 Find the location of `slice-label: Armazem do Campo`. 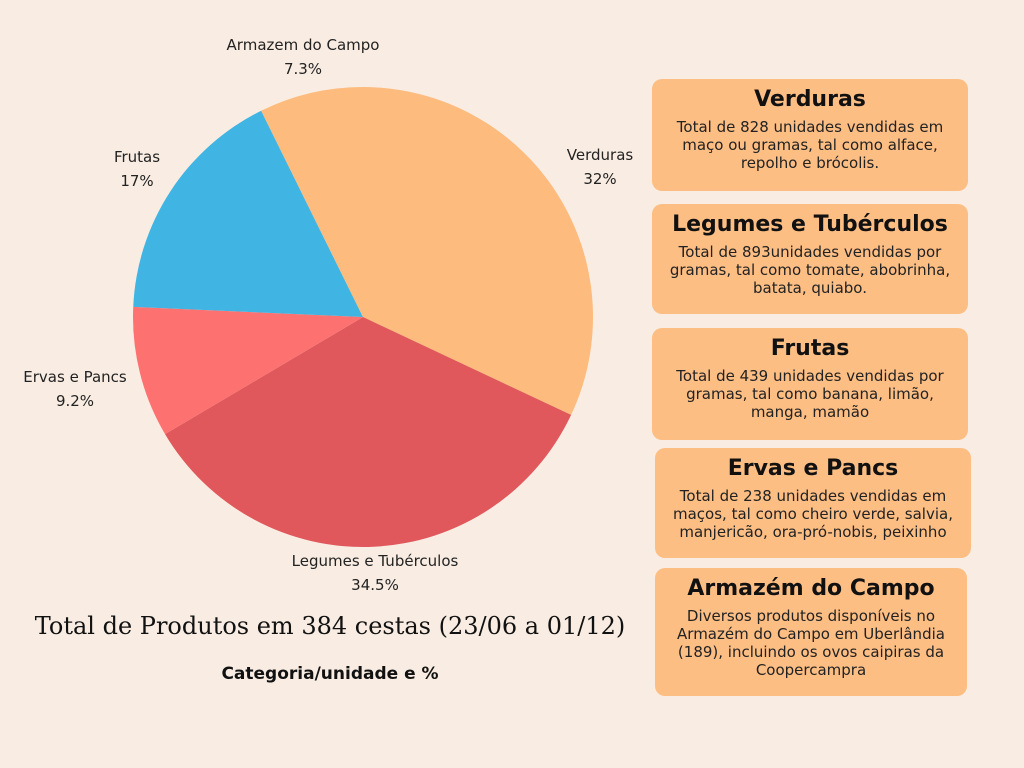

slice-label: Armazem do Campo is located at coordinates (303, 45).